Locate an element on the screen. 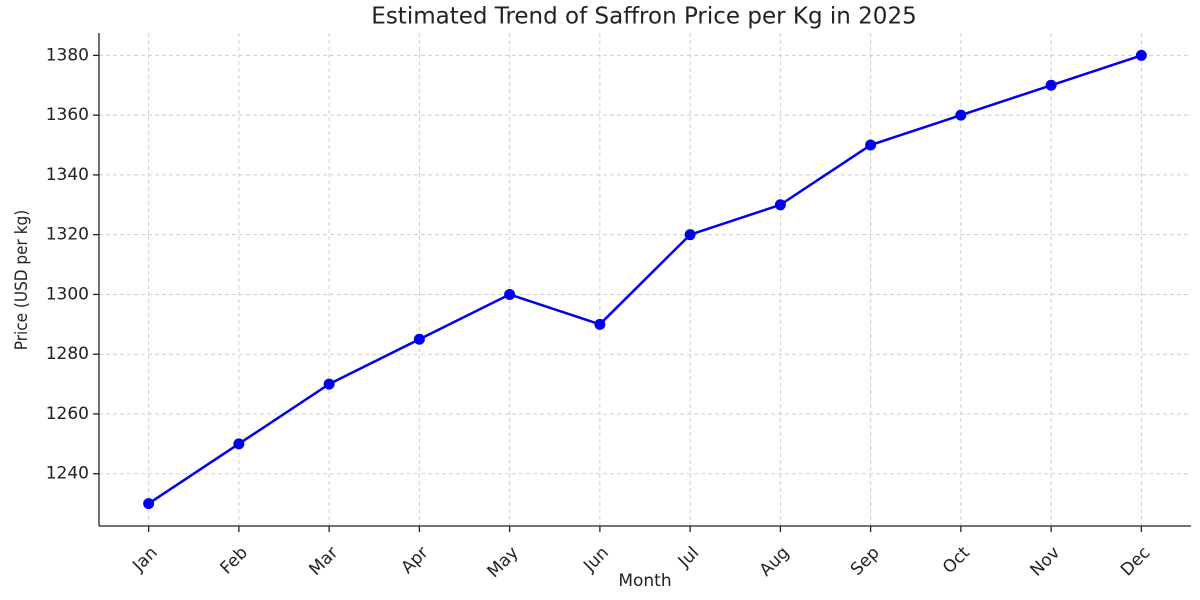  x-tick-label: May is located at coordinates (503, 562).